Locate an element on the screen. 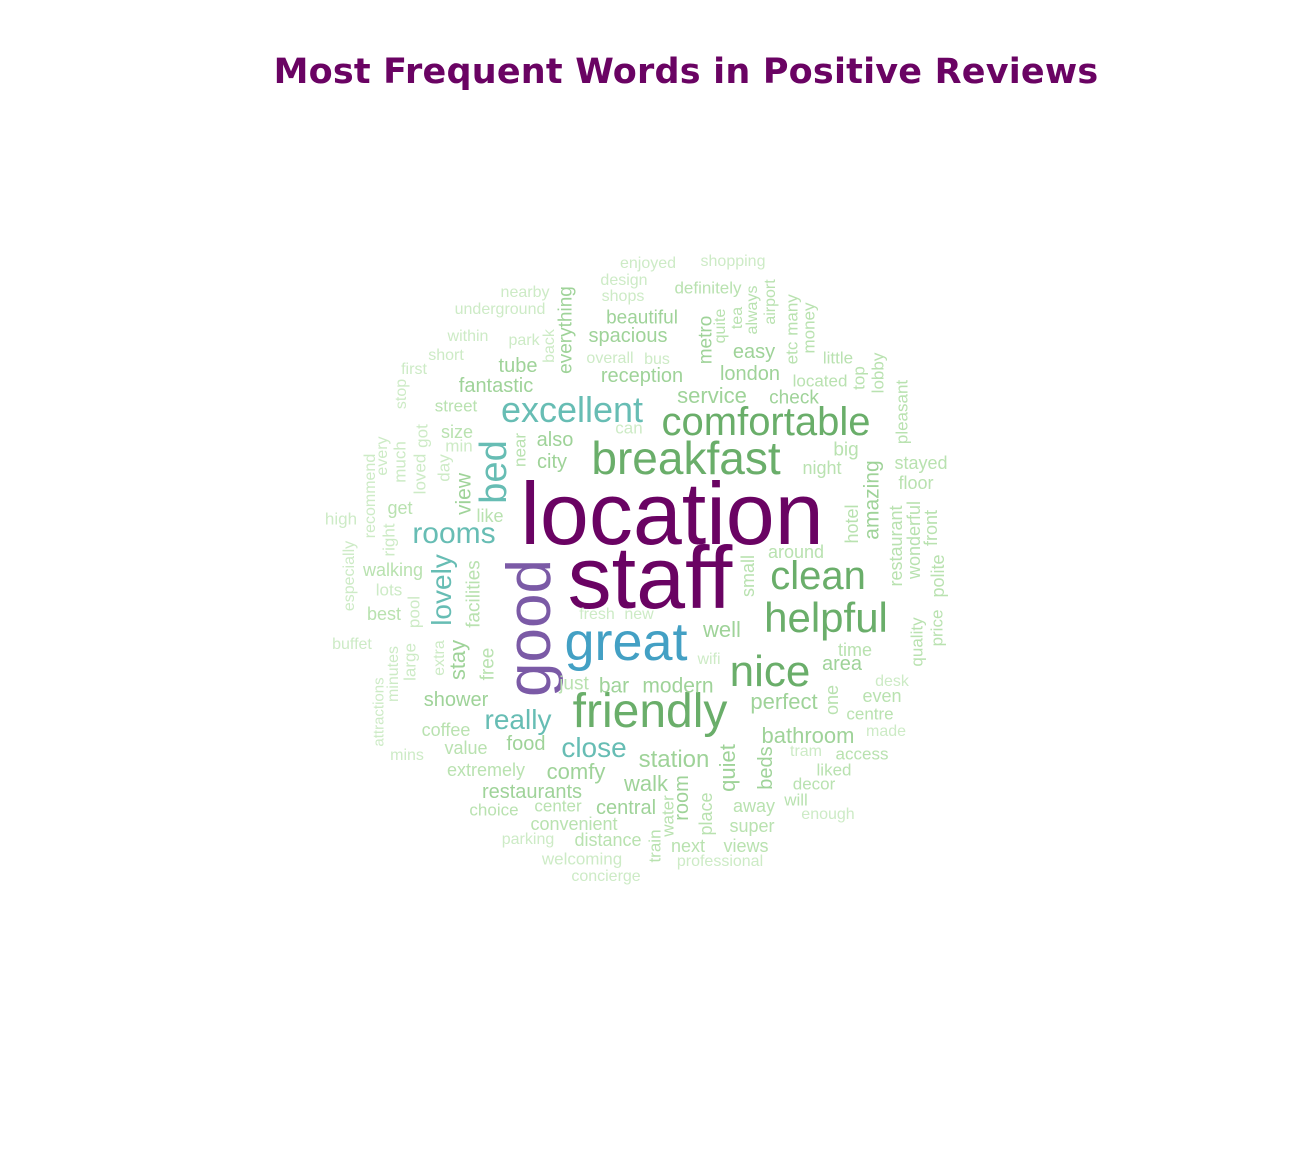  word-around: around is located at coordinates (796, 552).